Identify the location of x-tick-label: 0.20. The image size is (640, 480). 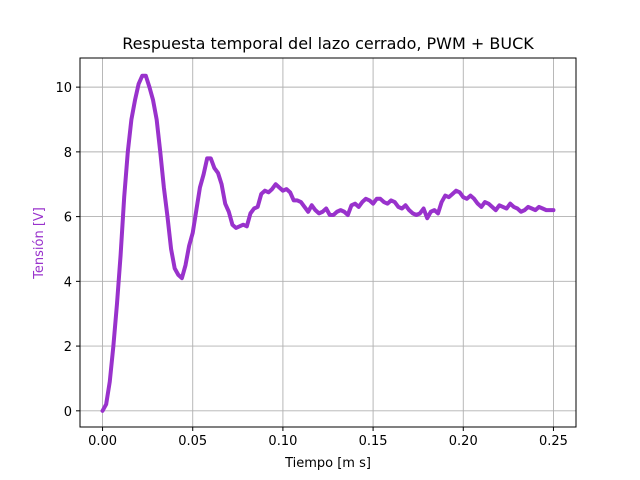
(463, 441).